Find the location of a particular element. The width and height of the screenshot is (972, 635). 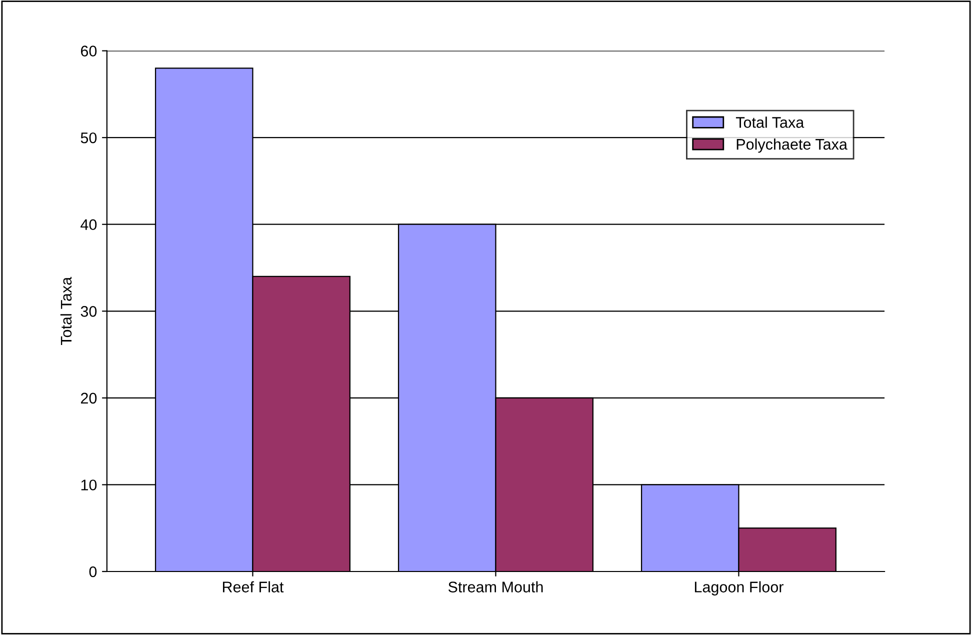

x-tick-label: Lagoon Floor is located at coordinates (739, 588).